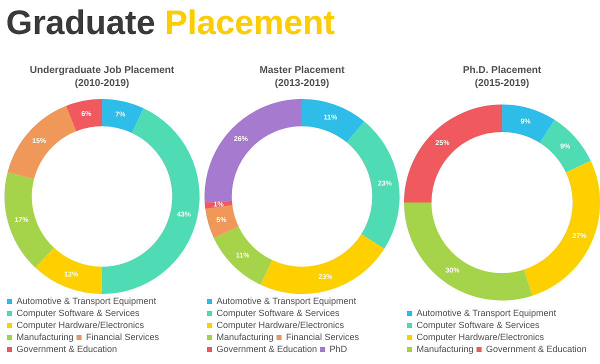 The width and height of the screenshot is (600, 364). Describe the element at coordinates (302, 83) in the screenshot. I see `chart-subtitle: (2013-2019)` at that location.